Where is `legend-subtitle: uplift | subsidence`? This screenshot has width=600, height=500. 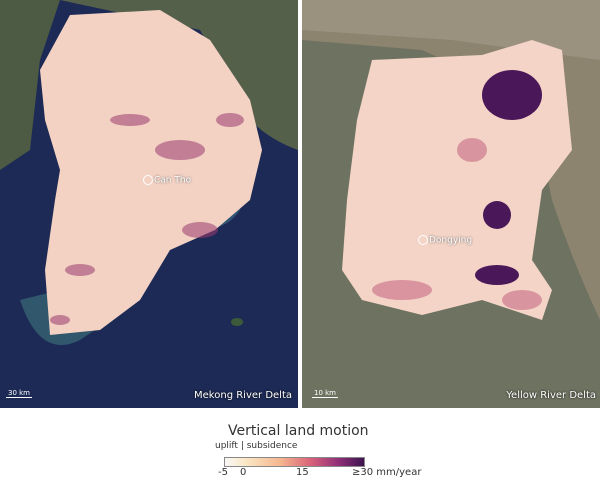
legend-subtitle: uplift | subsidence is located at coordinates (256, 446).